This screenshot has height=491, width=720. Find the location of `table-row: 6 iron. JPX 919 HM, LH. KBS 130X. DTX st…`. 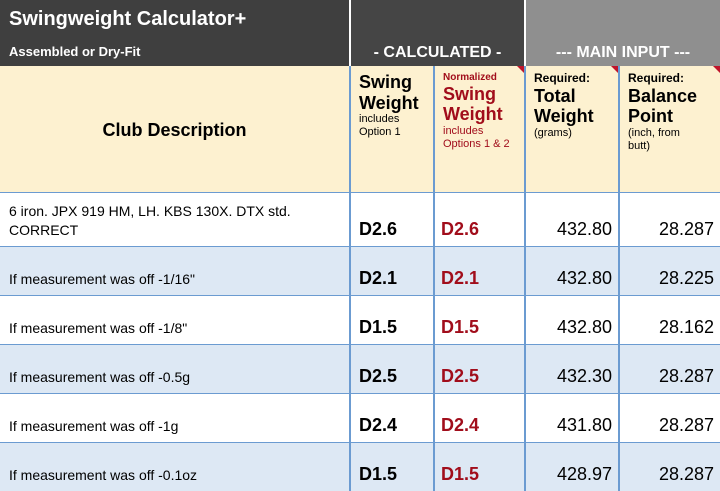

table-row: 6 iron. JPX 919 HM, LH. KBS 130X. DTX st… is located at coordinates (360, 219).